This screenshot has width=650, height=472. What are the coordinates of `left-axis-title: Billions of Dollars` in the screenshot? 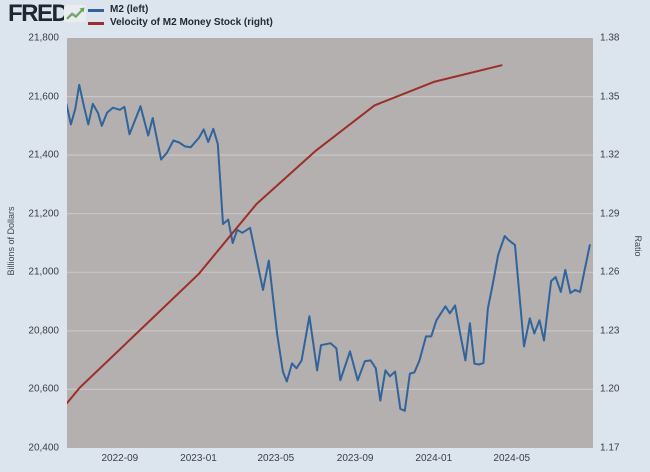 It's located at (11, 241).